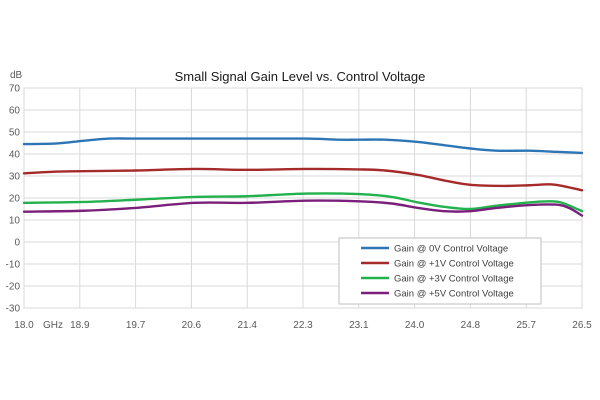 Image resolution: width=600 pixels, height=400 pixels. I want to click on x-tick-label: 20.6, so click(192, 325).